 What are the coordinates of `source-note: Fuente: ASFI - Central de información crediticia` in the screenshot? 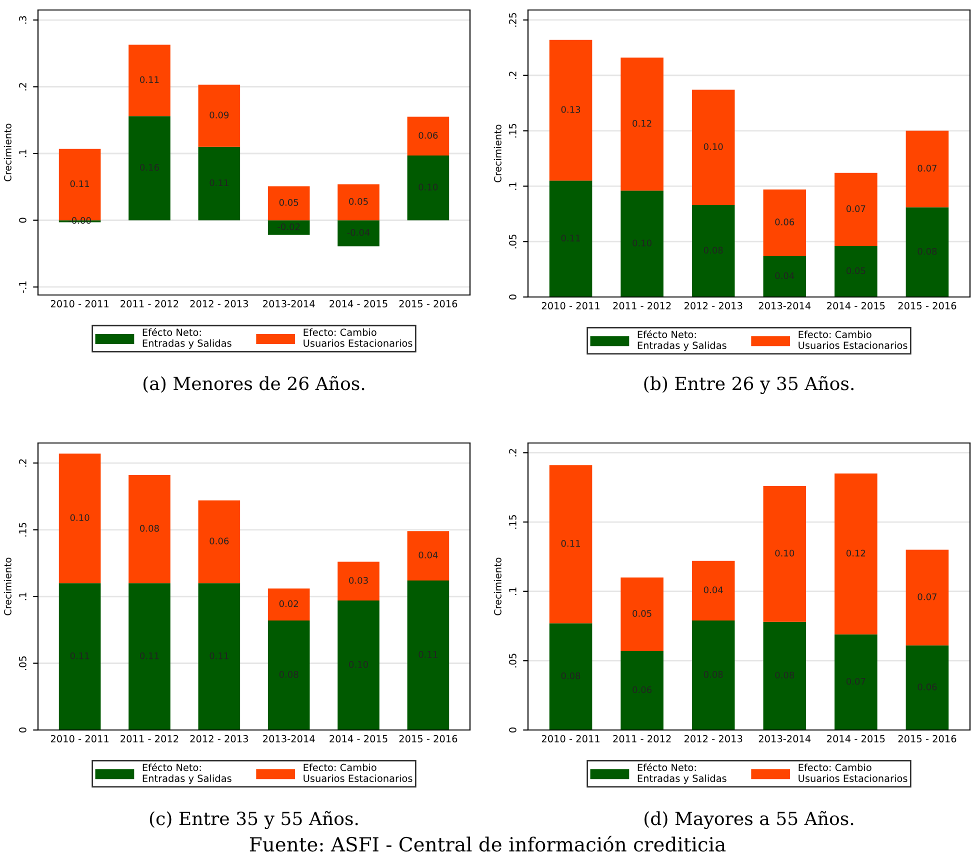 It's located at (488, 844).